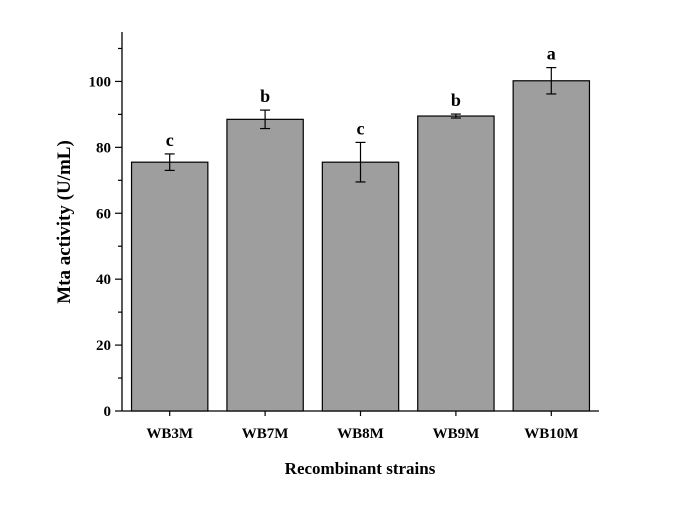 The height and width of the screenshot is (529, 685). What do you see at coordinates (360, 468) in the screenshot?
I see `x-axis-title: Recombinant strains` at bounding box center [360, 468].